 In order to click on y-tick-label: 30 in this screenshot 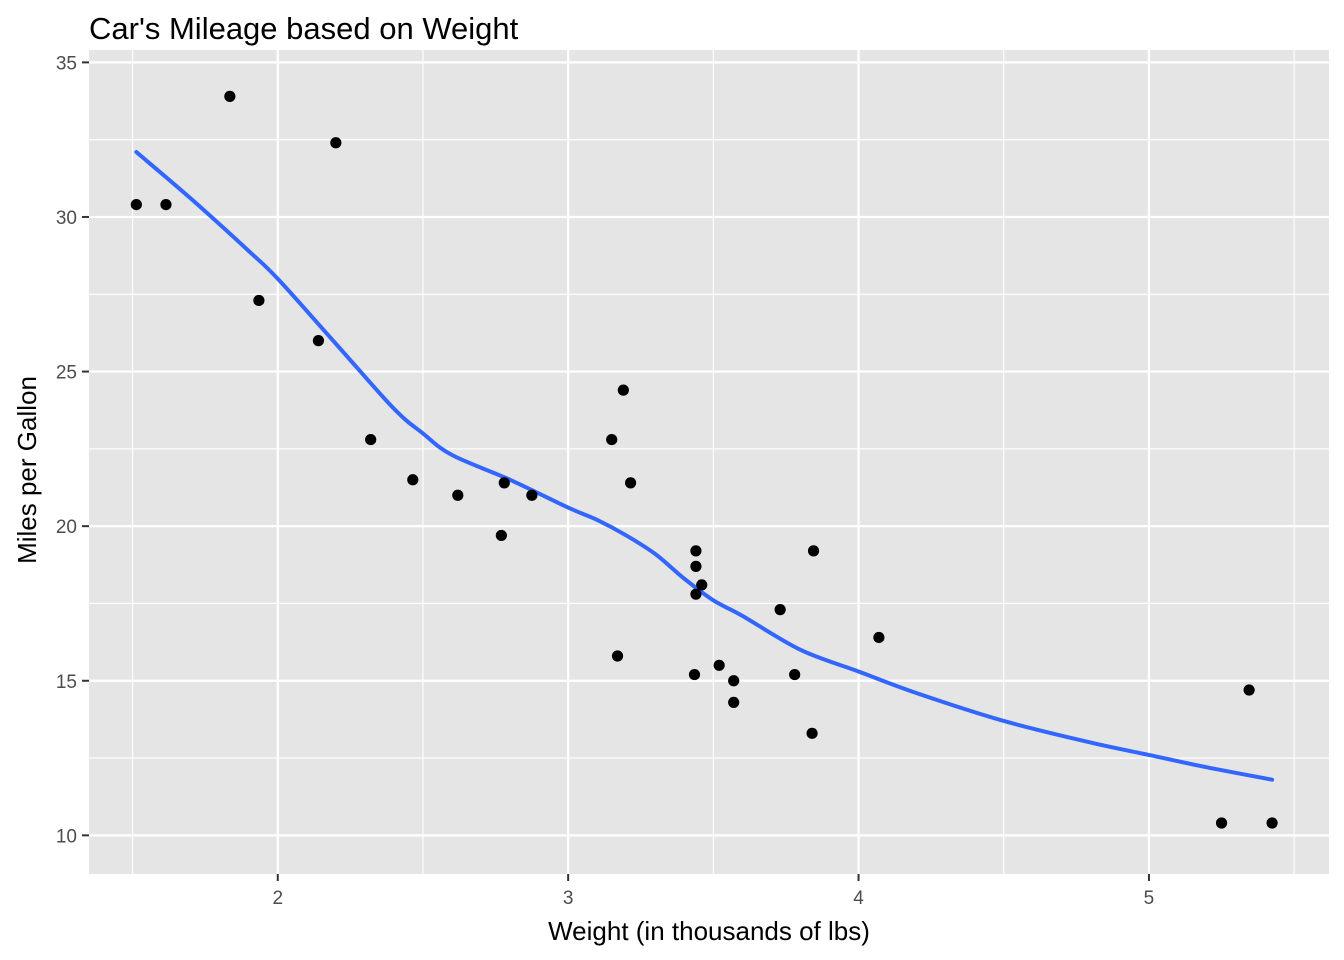, I will do `click(66, 218)`.